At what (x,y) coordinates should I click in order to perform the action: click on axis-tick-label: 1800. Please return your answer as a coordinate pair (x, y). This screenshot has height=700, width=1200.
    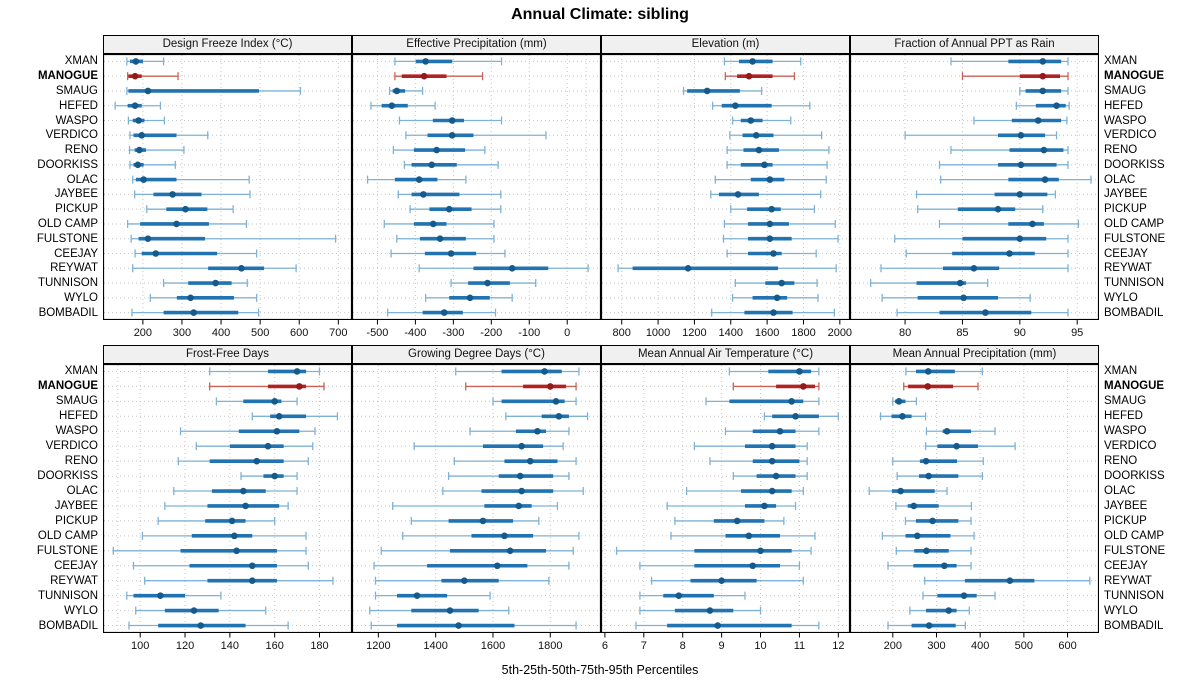
    Looking at the image, I should click on (803, 333).